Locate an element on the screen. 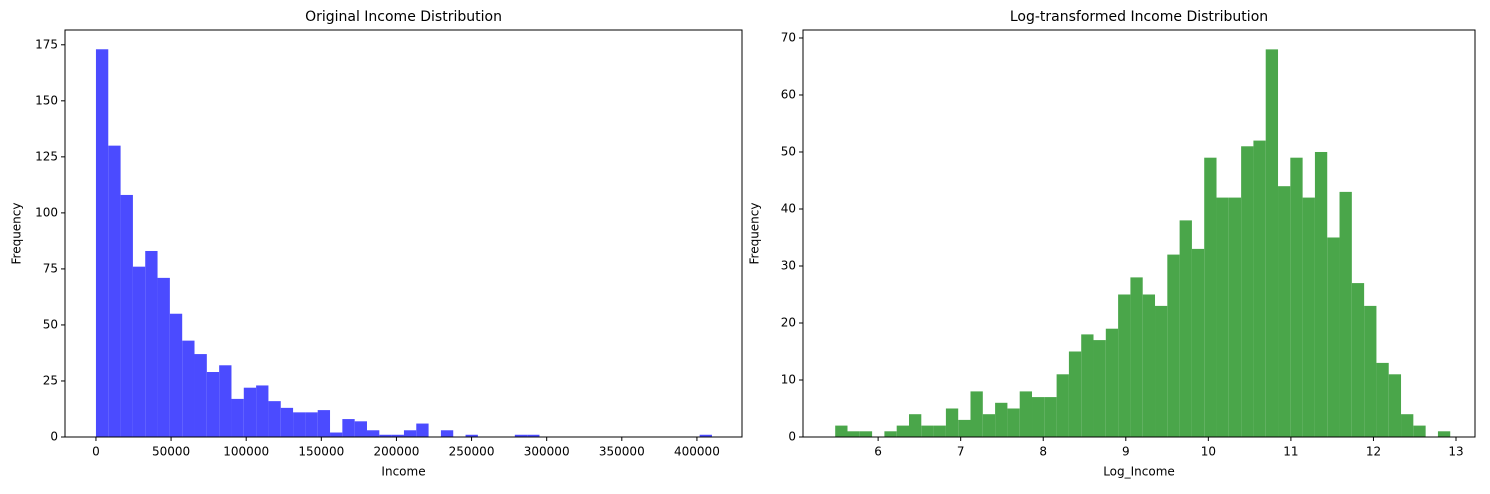 The image size is (1490, 494). x-tick-label: 100000 is located at coordinates (246, 452).